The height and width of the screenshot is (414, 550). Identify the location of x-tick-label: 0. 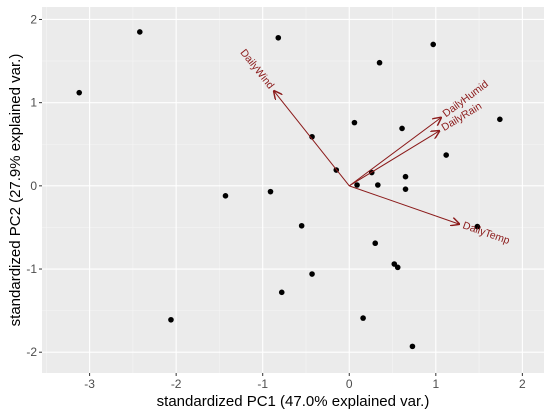
(349, 384).